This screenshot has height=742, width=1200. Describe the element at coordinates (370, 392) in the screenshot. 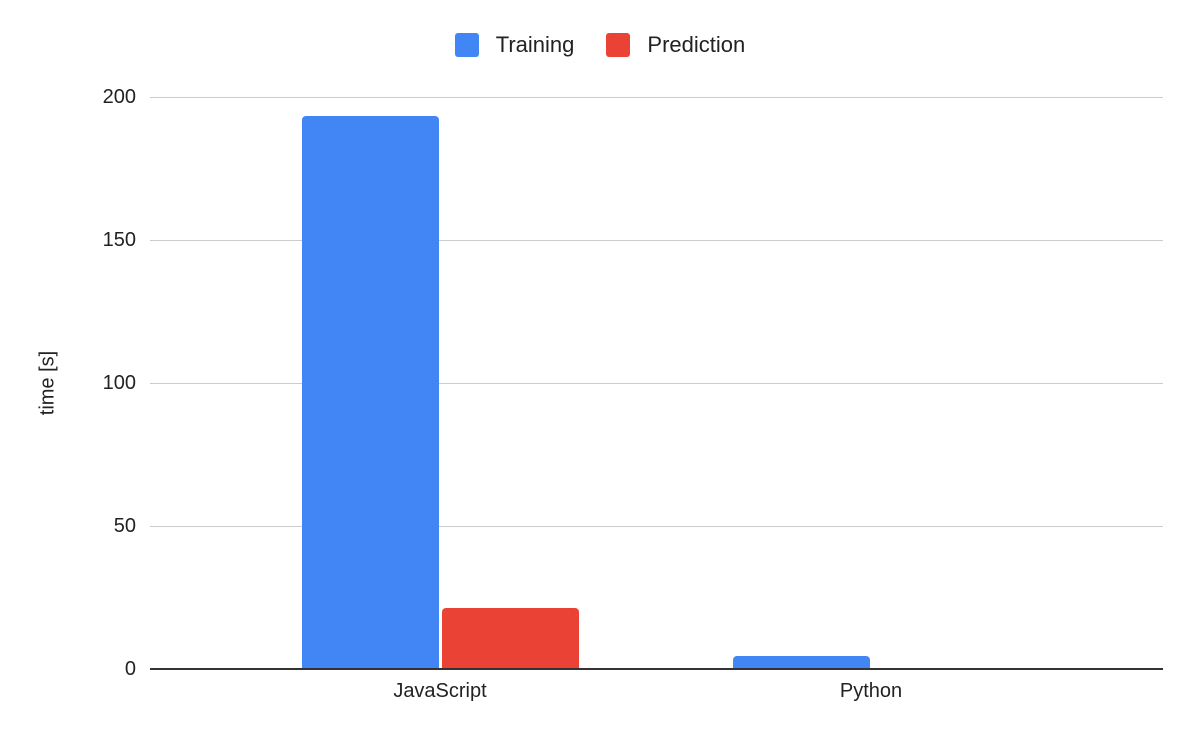

I see `bar-javascript-training` at that location.